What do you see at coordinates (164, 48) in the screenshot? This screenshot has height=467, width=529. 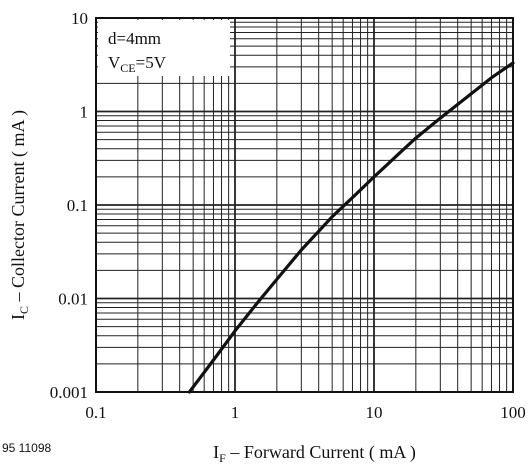 I see `annotation-box` at bounding box center [164, 48].